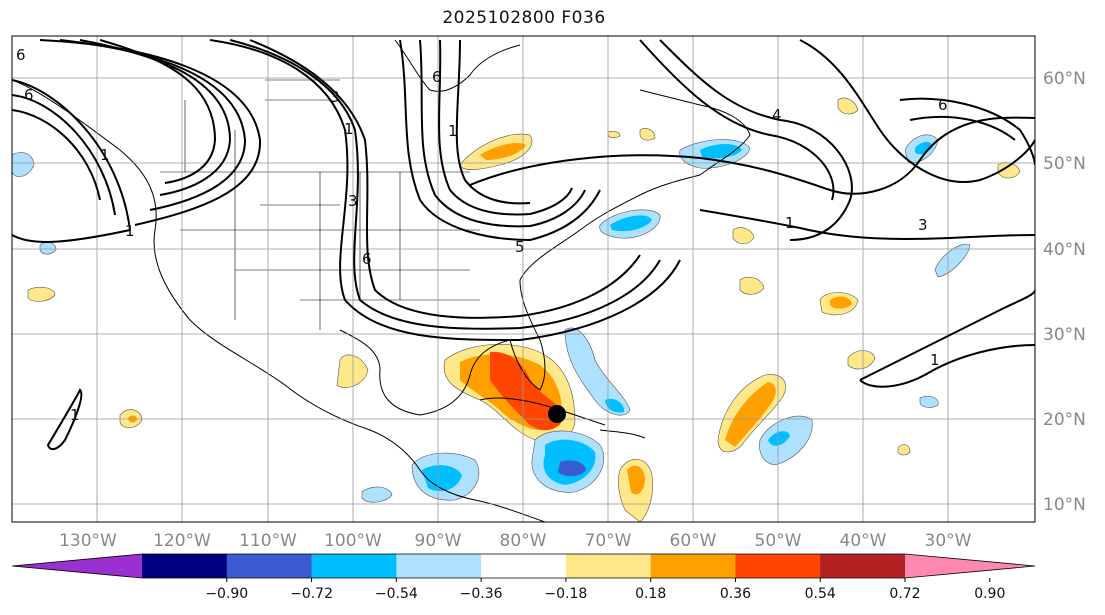 The image size is (1105, 615). Describe the element at coordinates (226, 594) in the screenshot. I see `colorbar-tick-label: −0.90` at that location.